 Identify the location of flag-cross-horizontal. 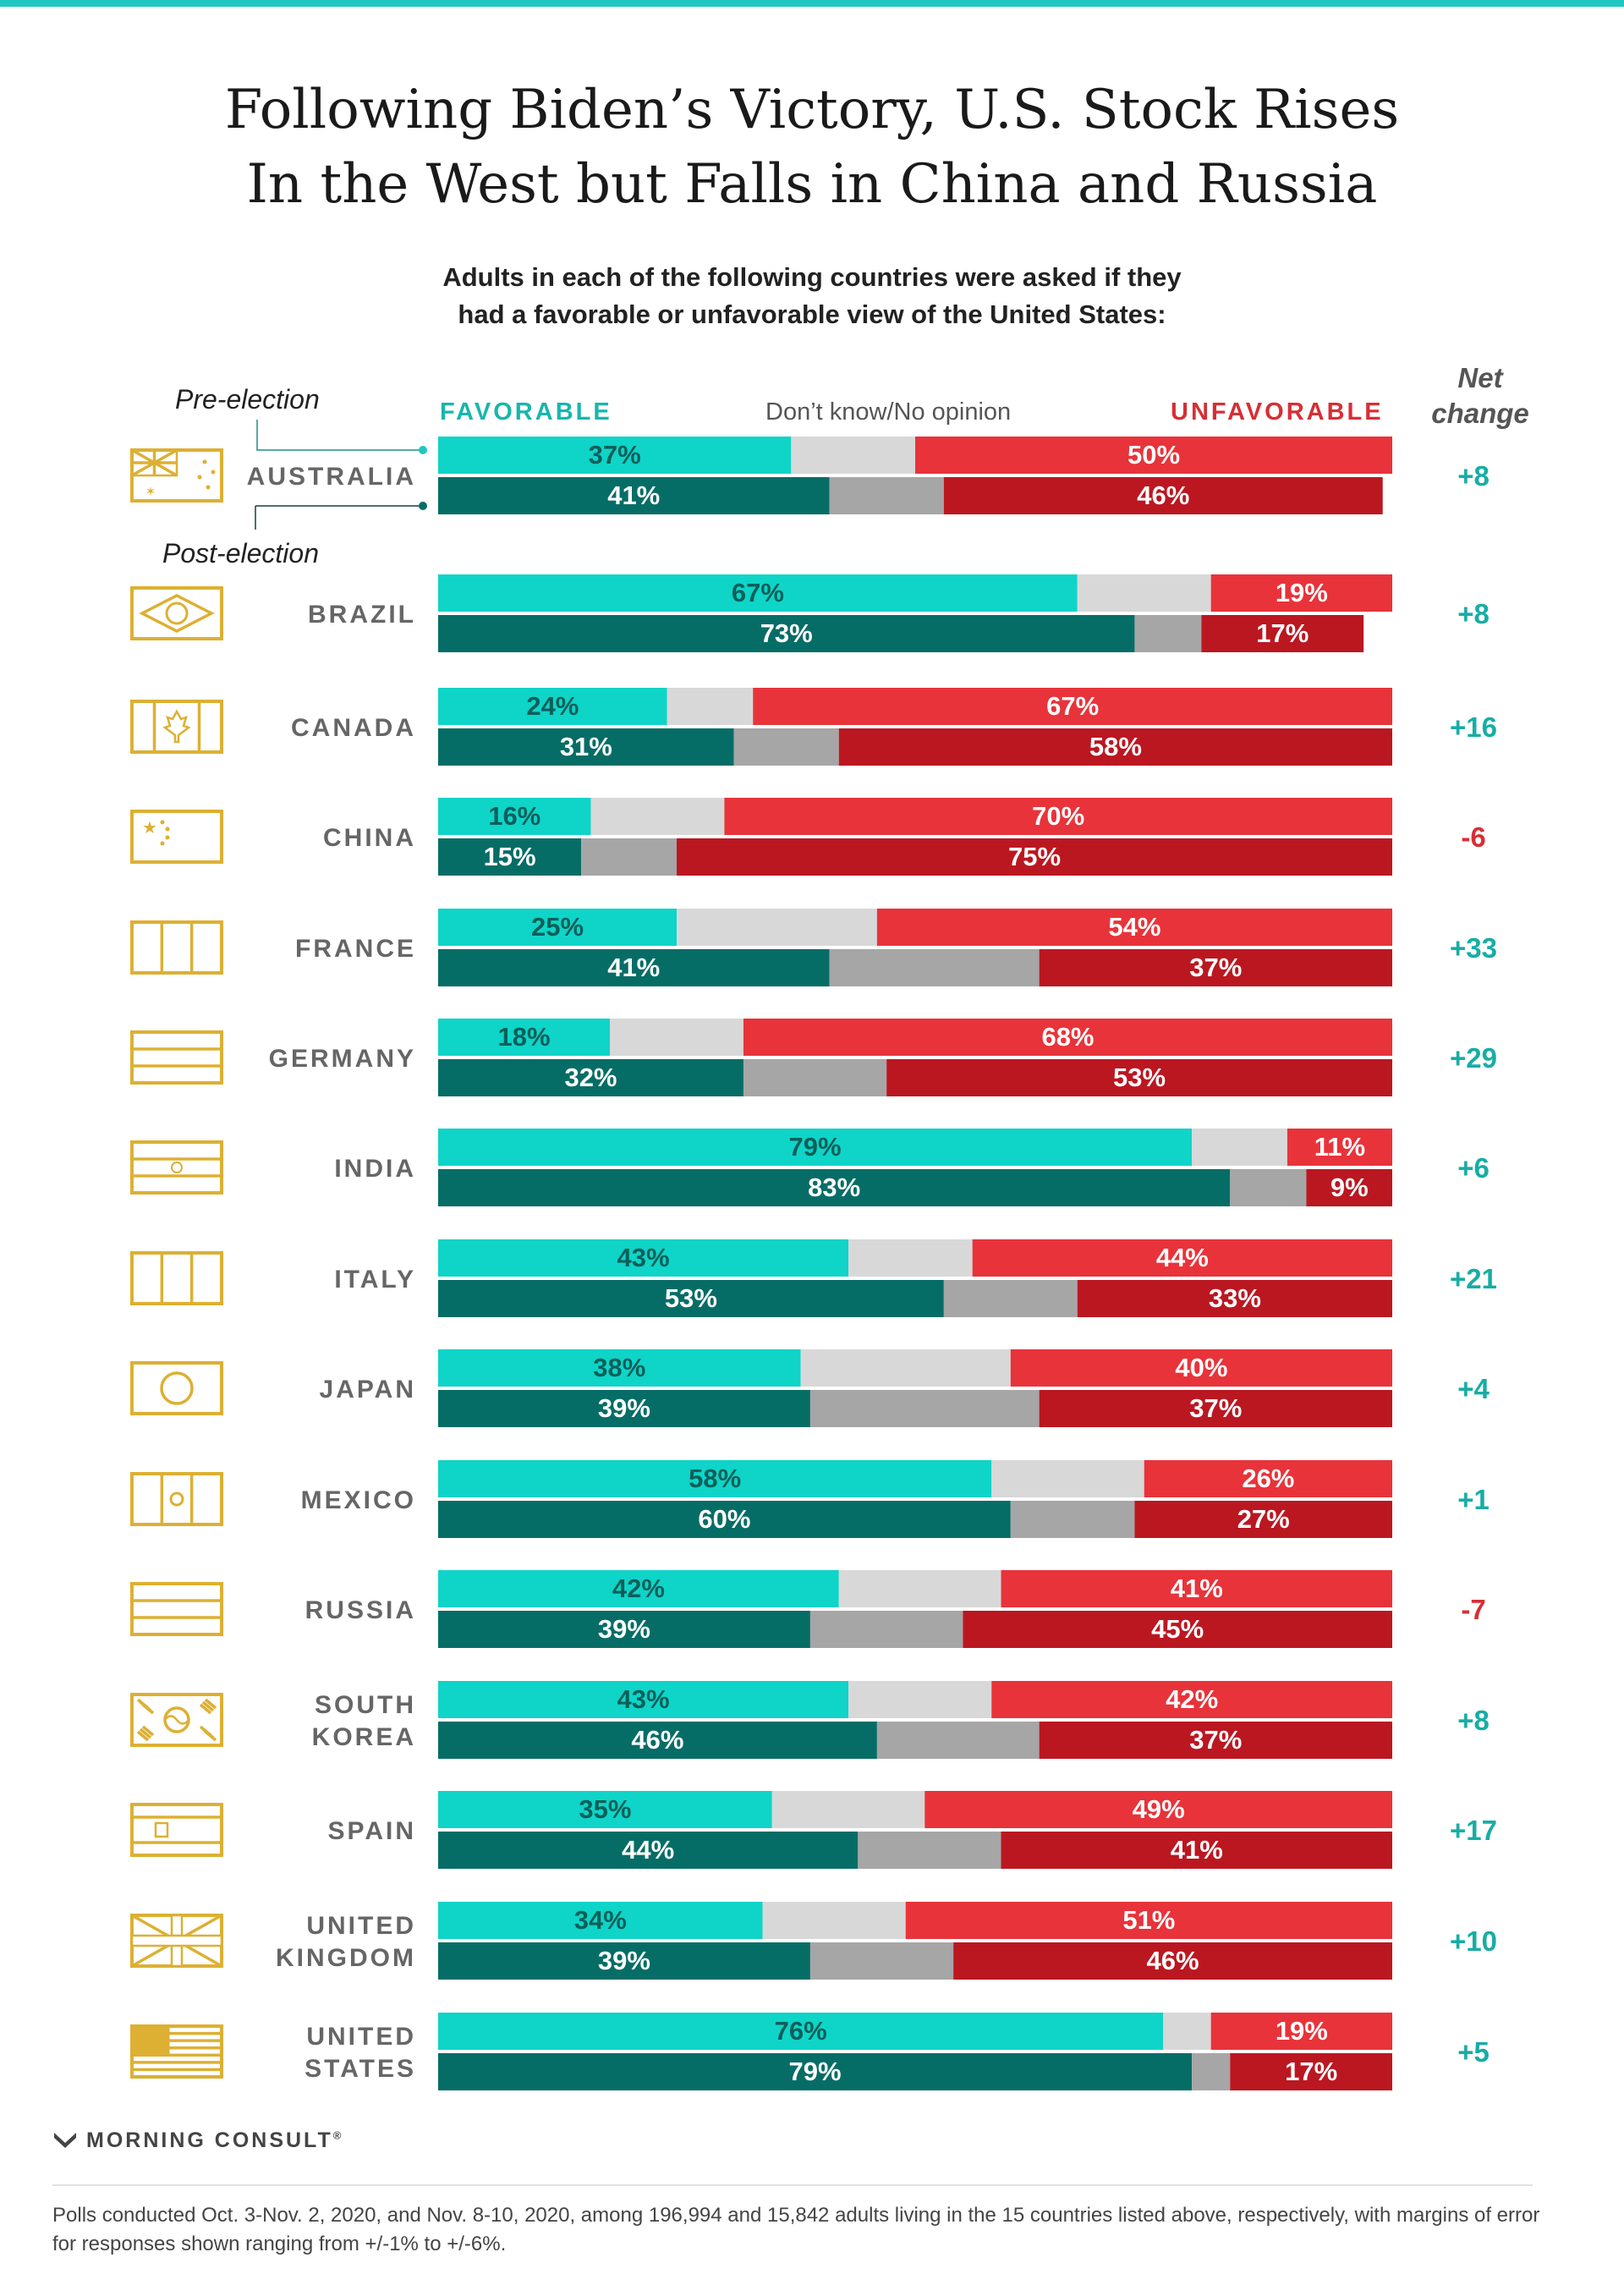
(176, 1941).